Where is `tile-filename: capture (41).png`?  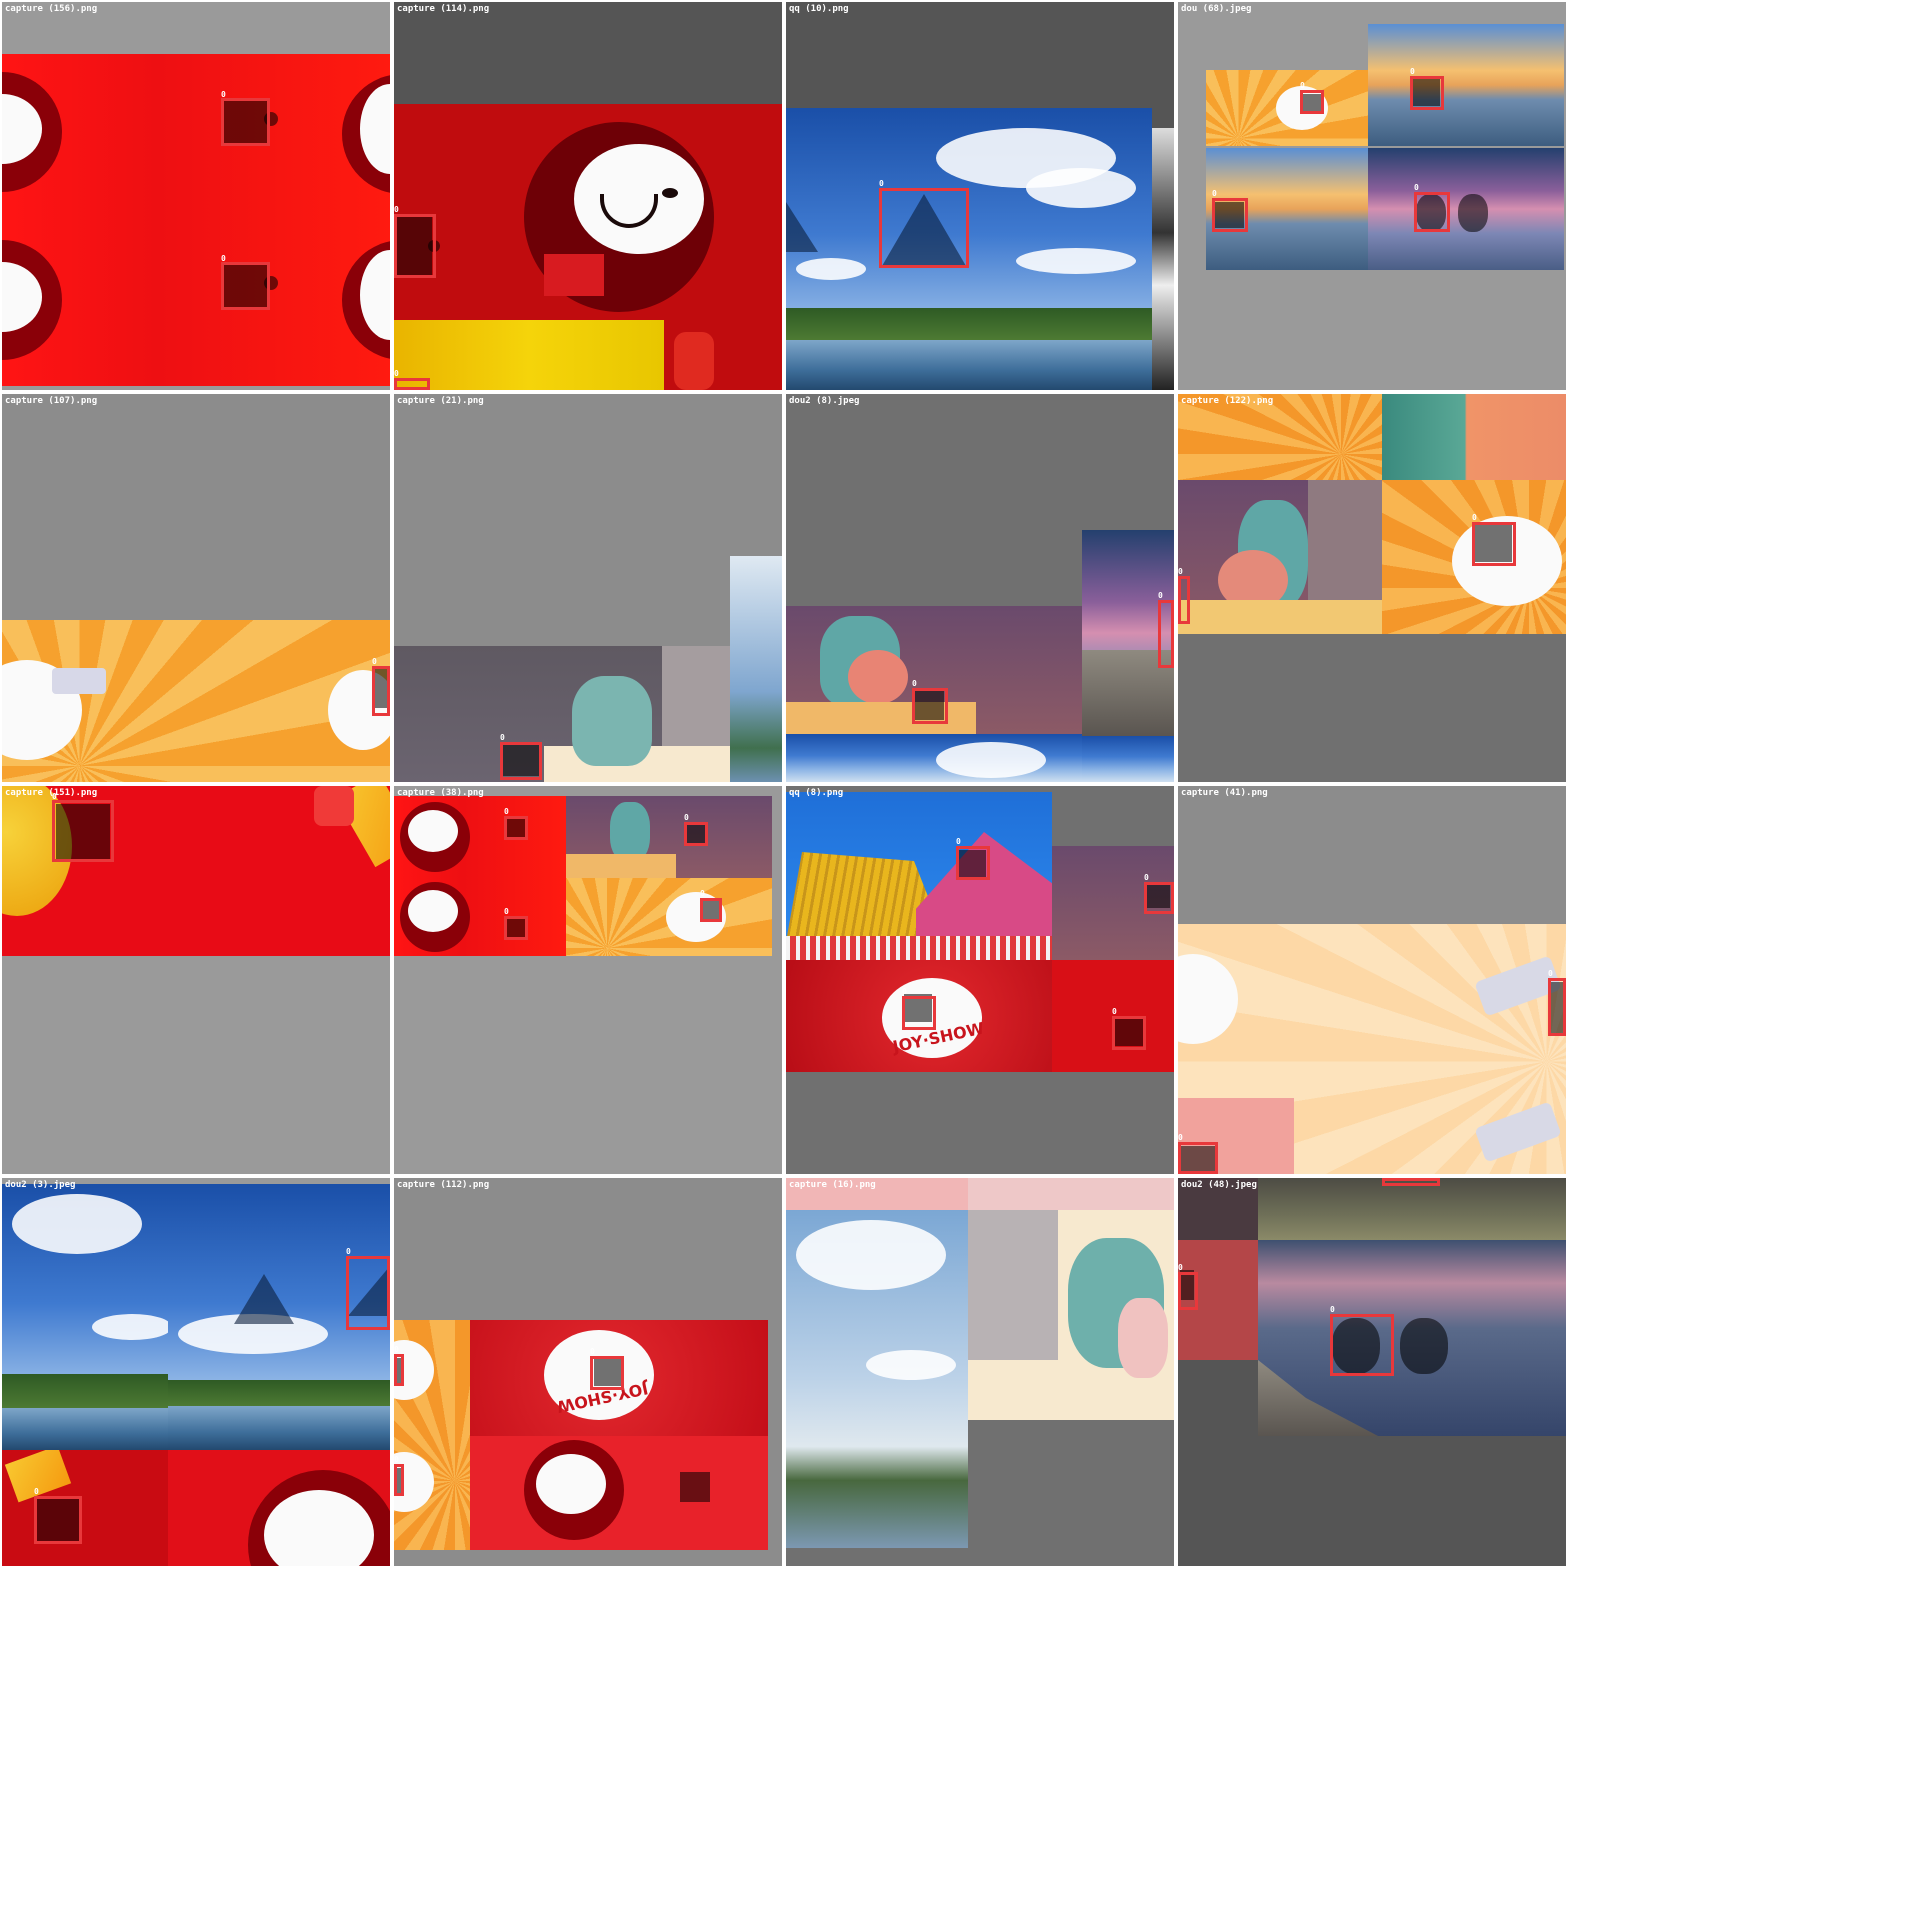
tile-filename: capture (41).png is located at coordinates (1224, 793).